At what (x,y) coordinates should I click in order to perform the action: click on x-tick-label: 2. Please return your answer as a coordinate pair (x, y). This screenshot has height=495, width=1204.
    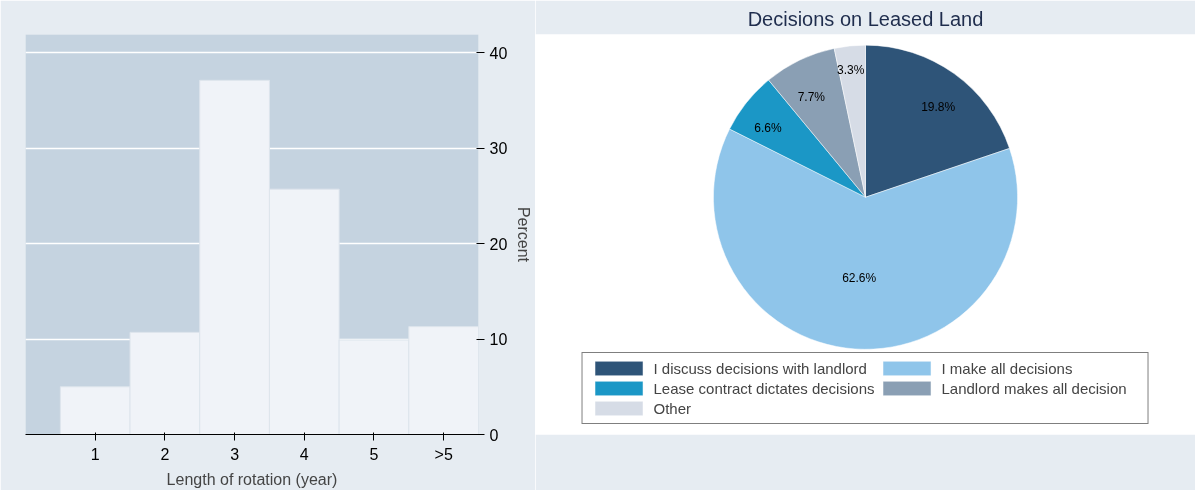
    Looking at the image, I should click on (165, 454).